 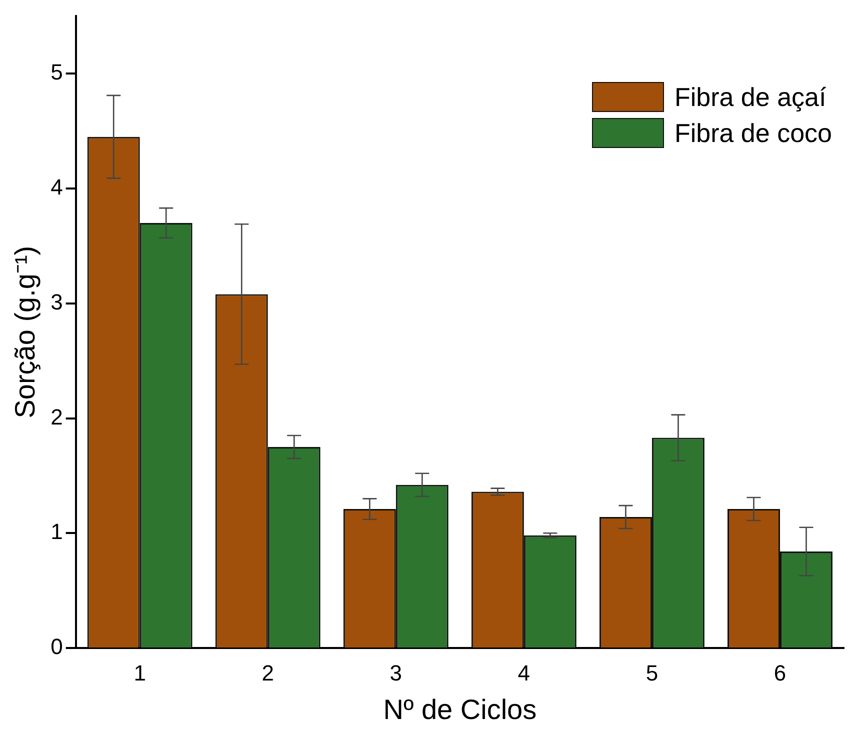 I want to click on y-tick-label: 3, so click(x=56, y=301).